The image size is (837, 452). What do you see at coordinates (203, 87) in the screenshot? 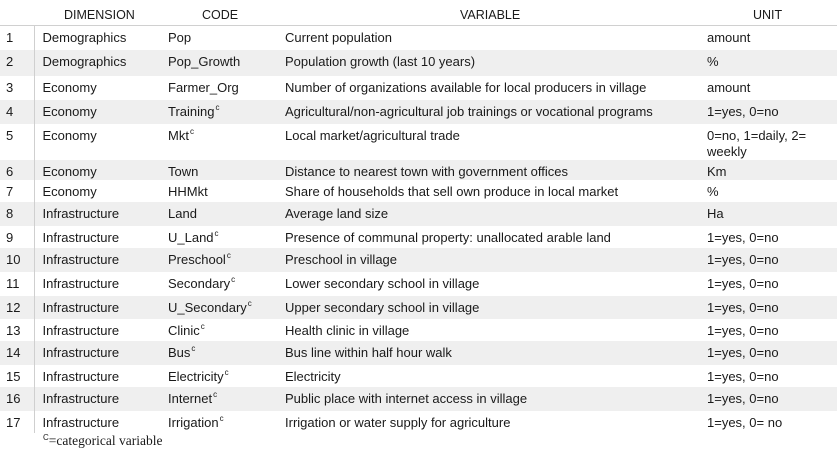
I see `row-code-text: Farmer_Org` at bounding box center [203, 87].